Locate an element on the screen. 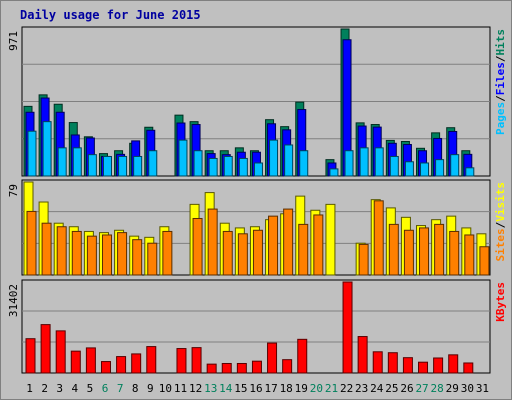  legend-entry: Files is located at coordinates (500, 78).